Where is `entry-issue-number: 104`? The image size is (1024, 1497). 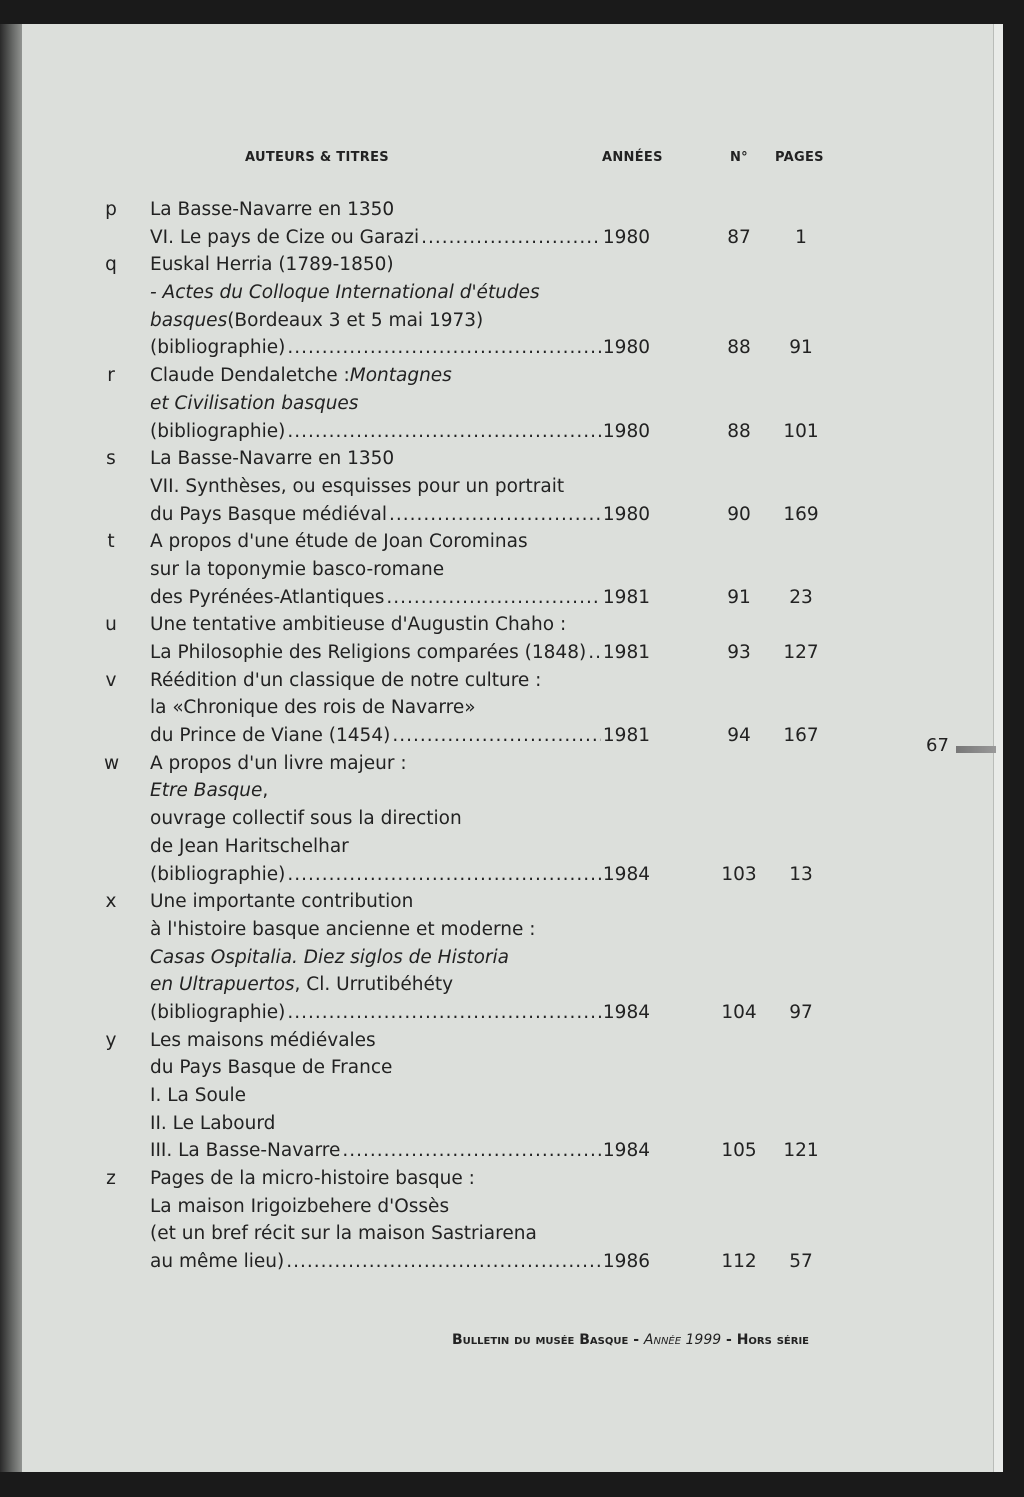 entry-issue-number: 104 is located at coordinates (739, 1012).